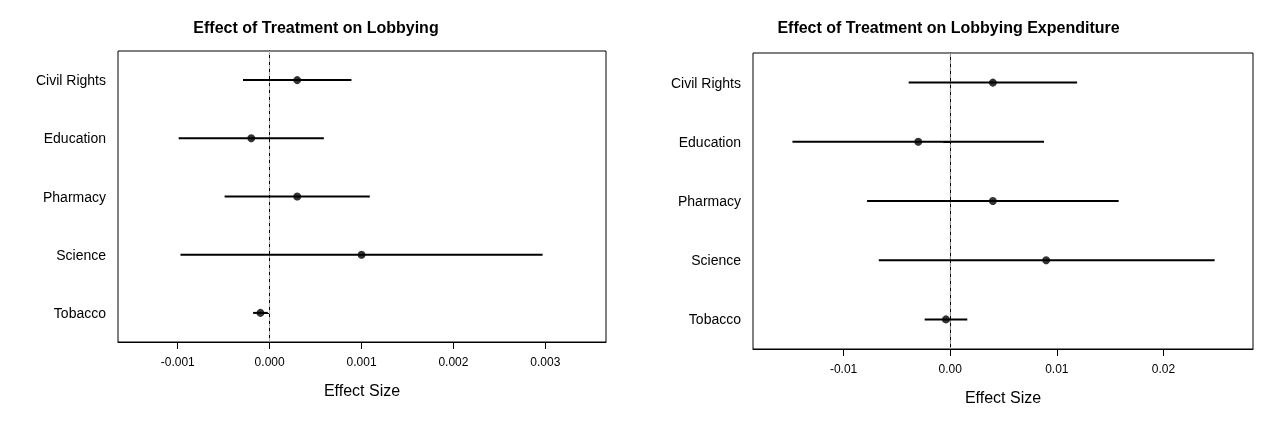 The height and width of the screenshot is (430, 1265). What do you see at coordinates (178, 362) in the screenshot?
I see `x-tick-label: -0.001` at bounding box center [178, 362].